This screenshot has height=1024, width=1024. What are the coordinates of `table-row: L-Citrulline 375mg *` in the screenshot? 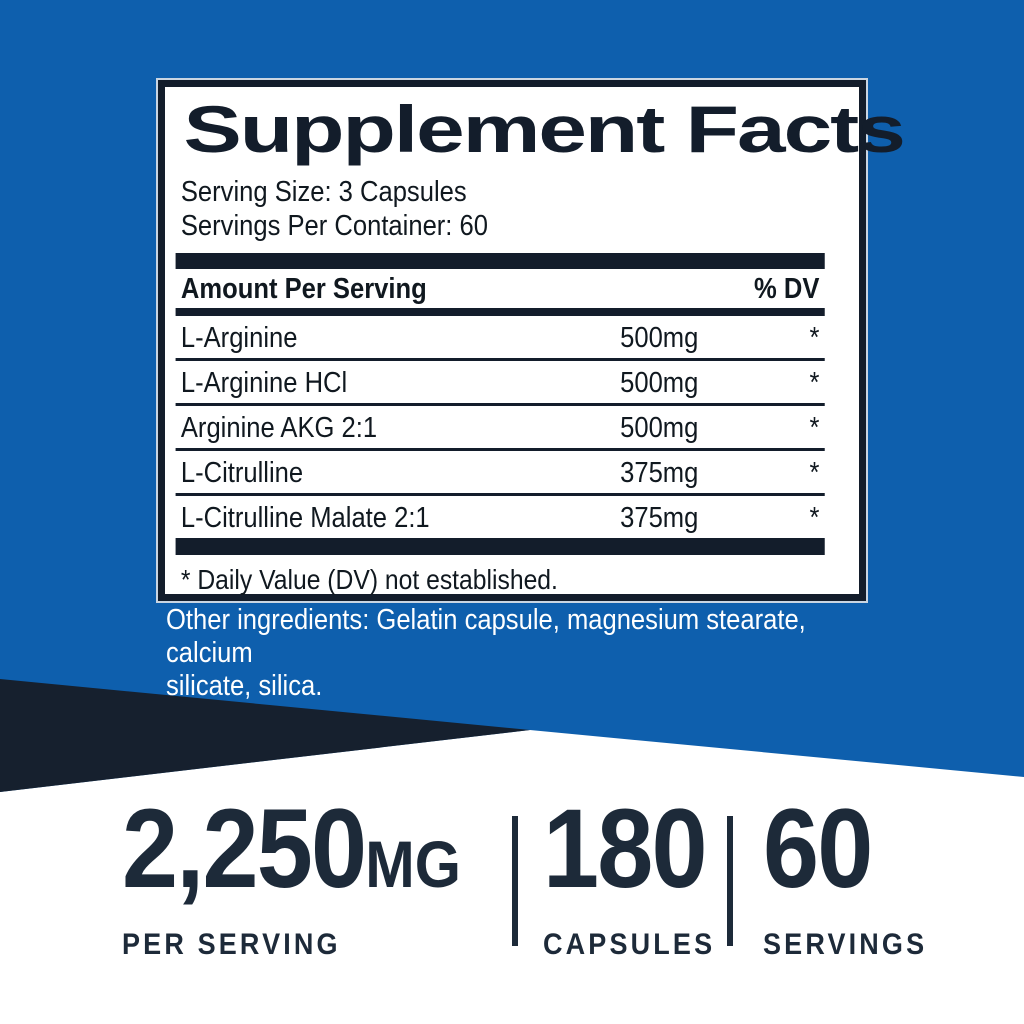 It's located at (500, 473).